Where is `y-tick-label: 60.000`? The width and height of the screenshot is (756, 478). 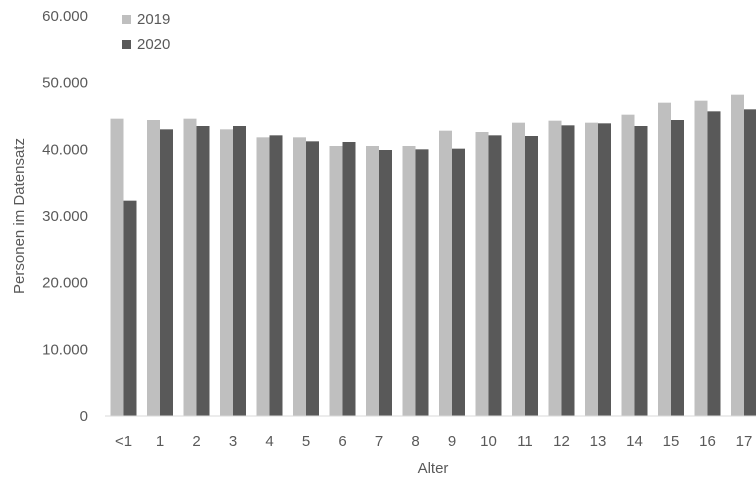 y-tick-label: 60.000 is located at coordinates (65, 16).